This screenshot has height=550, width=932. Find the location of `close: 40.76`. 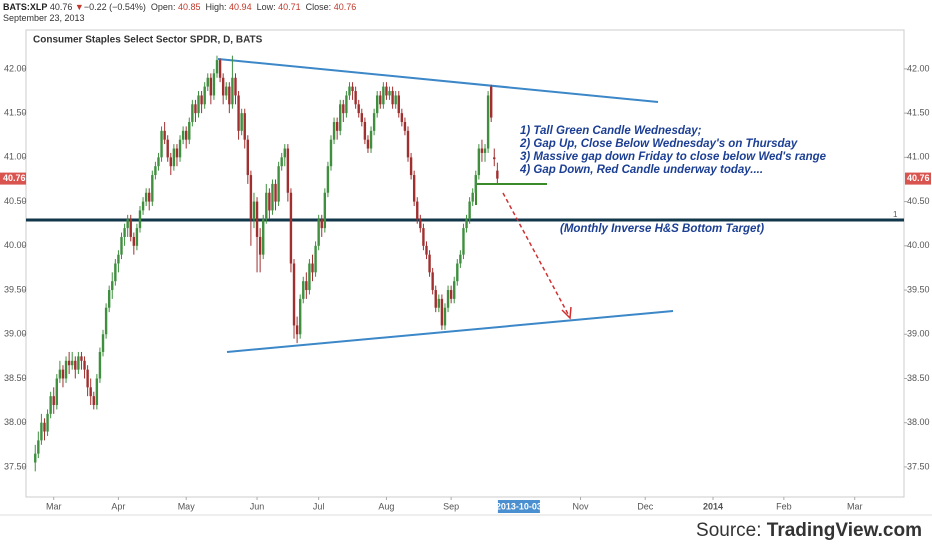

close: 40.76 is located at coordinates (345, 7).